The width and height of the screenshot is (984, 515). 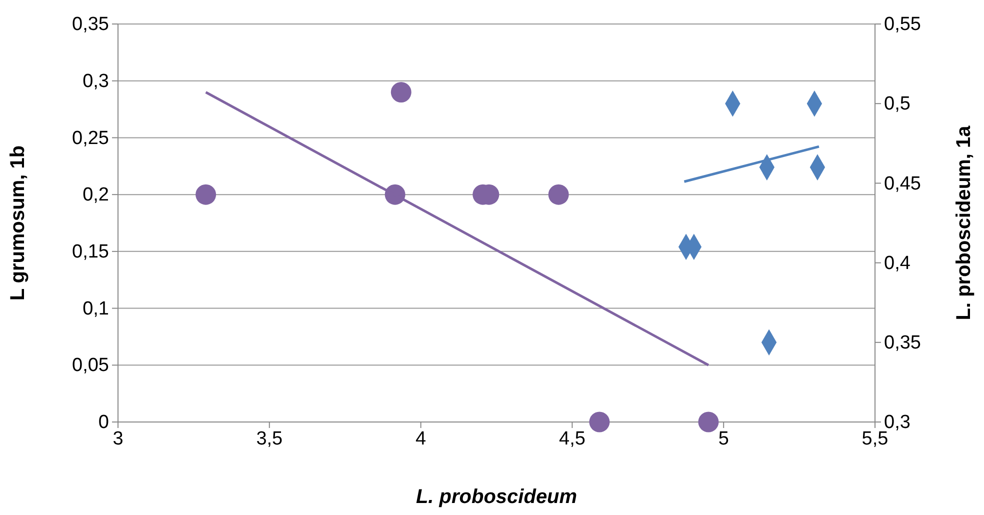 What do you see at coordinates (902, 183) in the screenshot?
I see `y2-tick-label: 0,45` at bounding box center [902, 183].